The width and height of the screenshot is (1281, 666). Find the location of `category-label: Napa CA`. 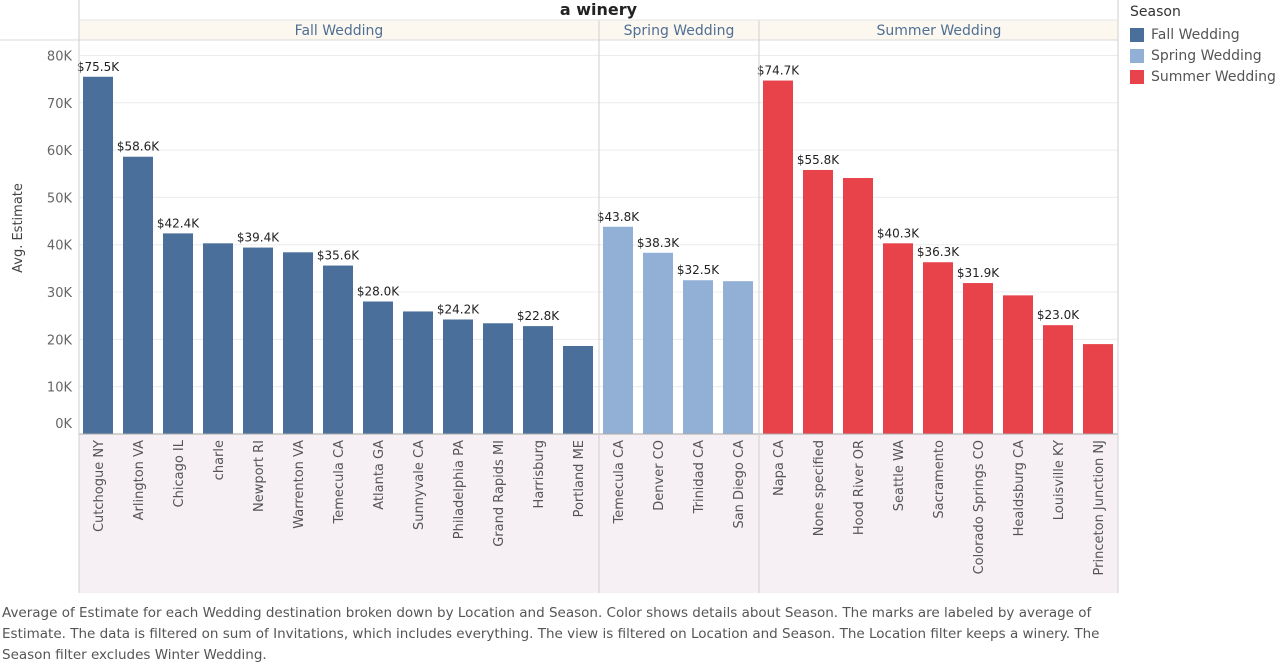

category-label: Napa CA is located at coordinates (779, 468).